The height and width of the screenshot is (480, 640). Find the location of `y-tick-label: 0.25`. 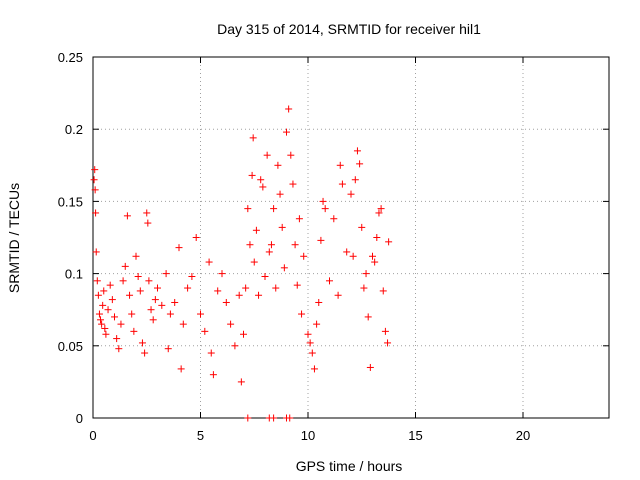

y-tick-label: 0.25 is located at coordinates (70, 57).